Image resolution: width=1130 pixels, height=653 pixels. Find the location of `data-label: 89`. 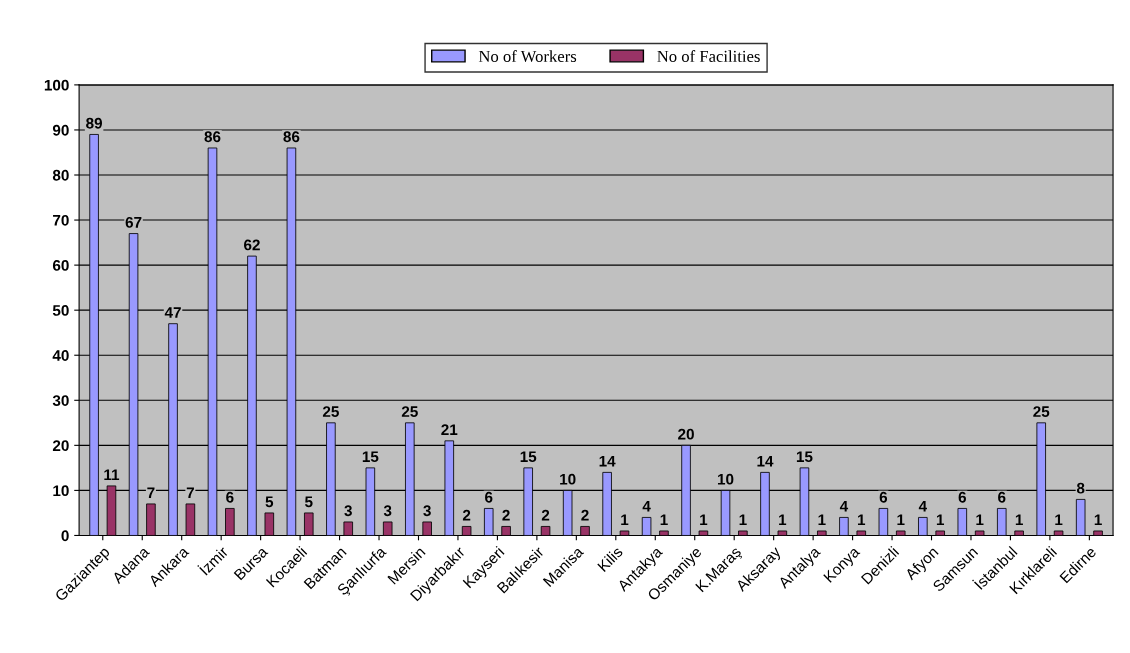

data-label: 89 is located at coordinates (94, 123).